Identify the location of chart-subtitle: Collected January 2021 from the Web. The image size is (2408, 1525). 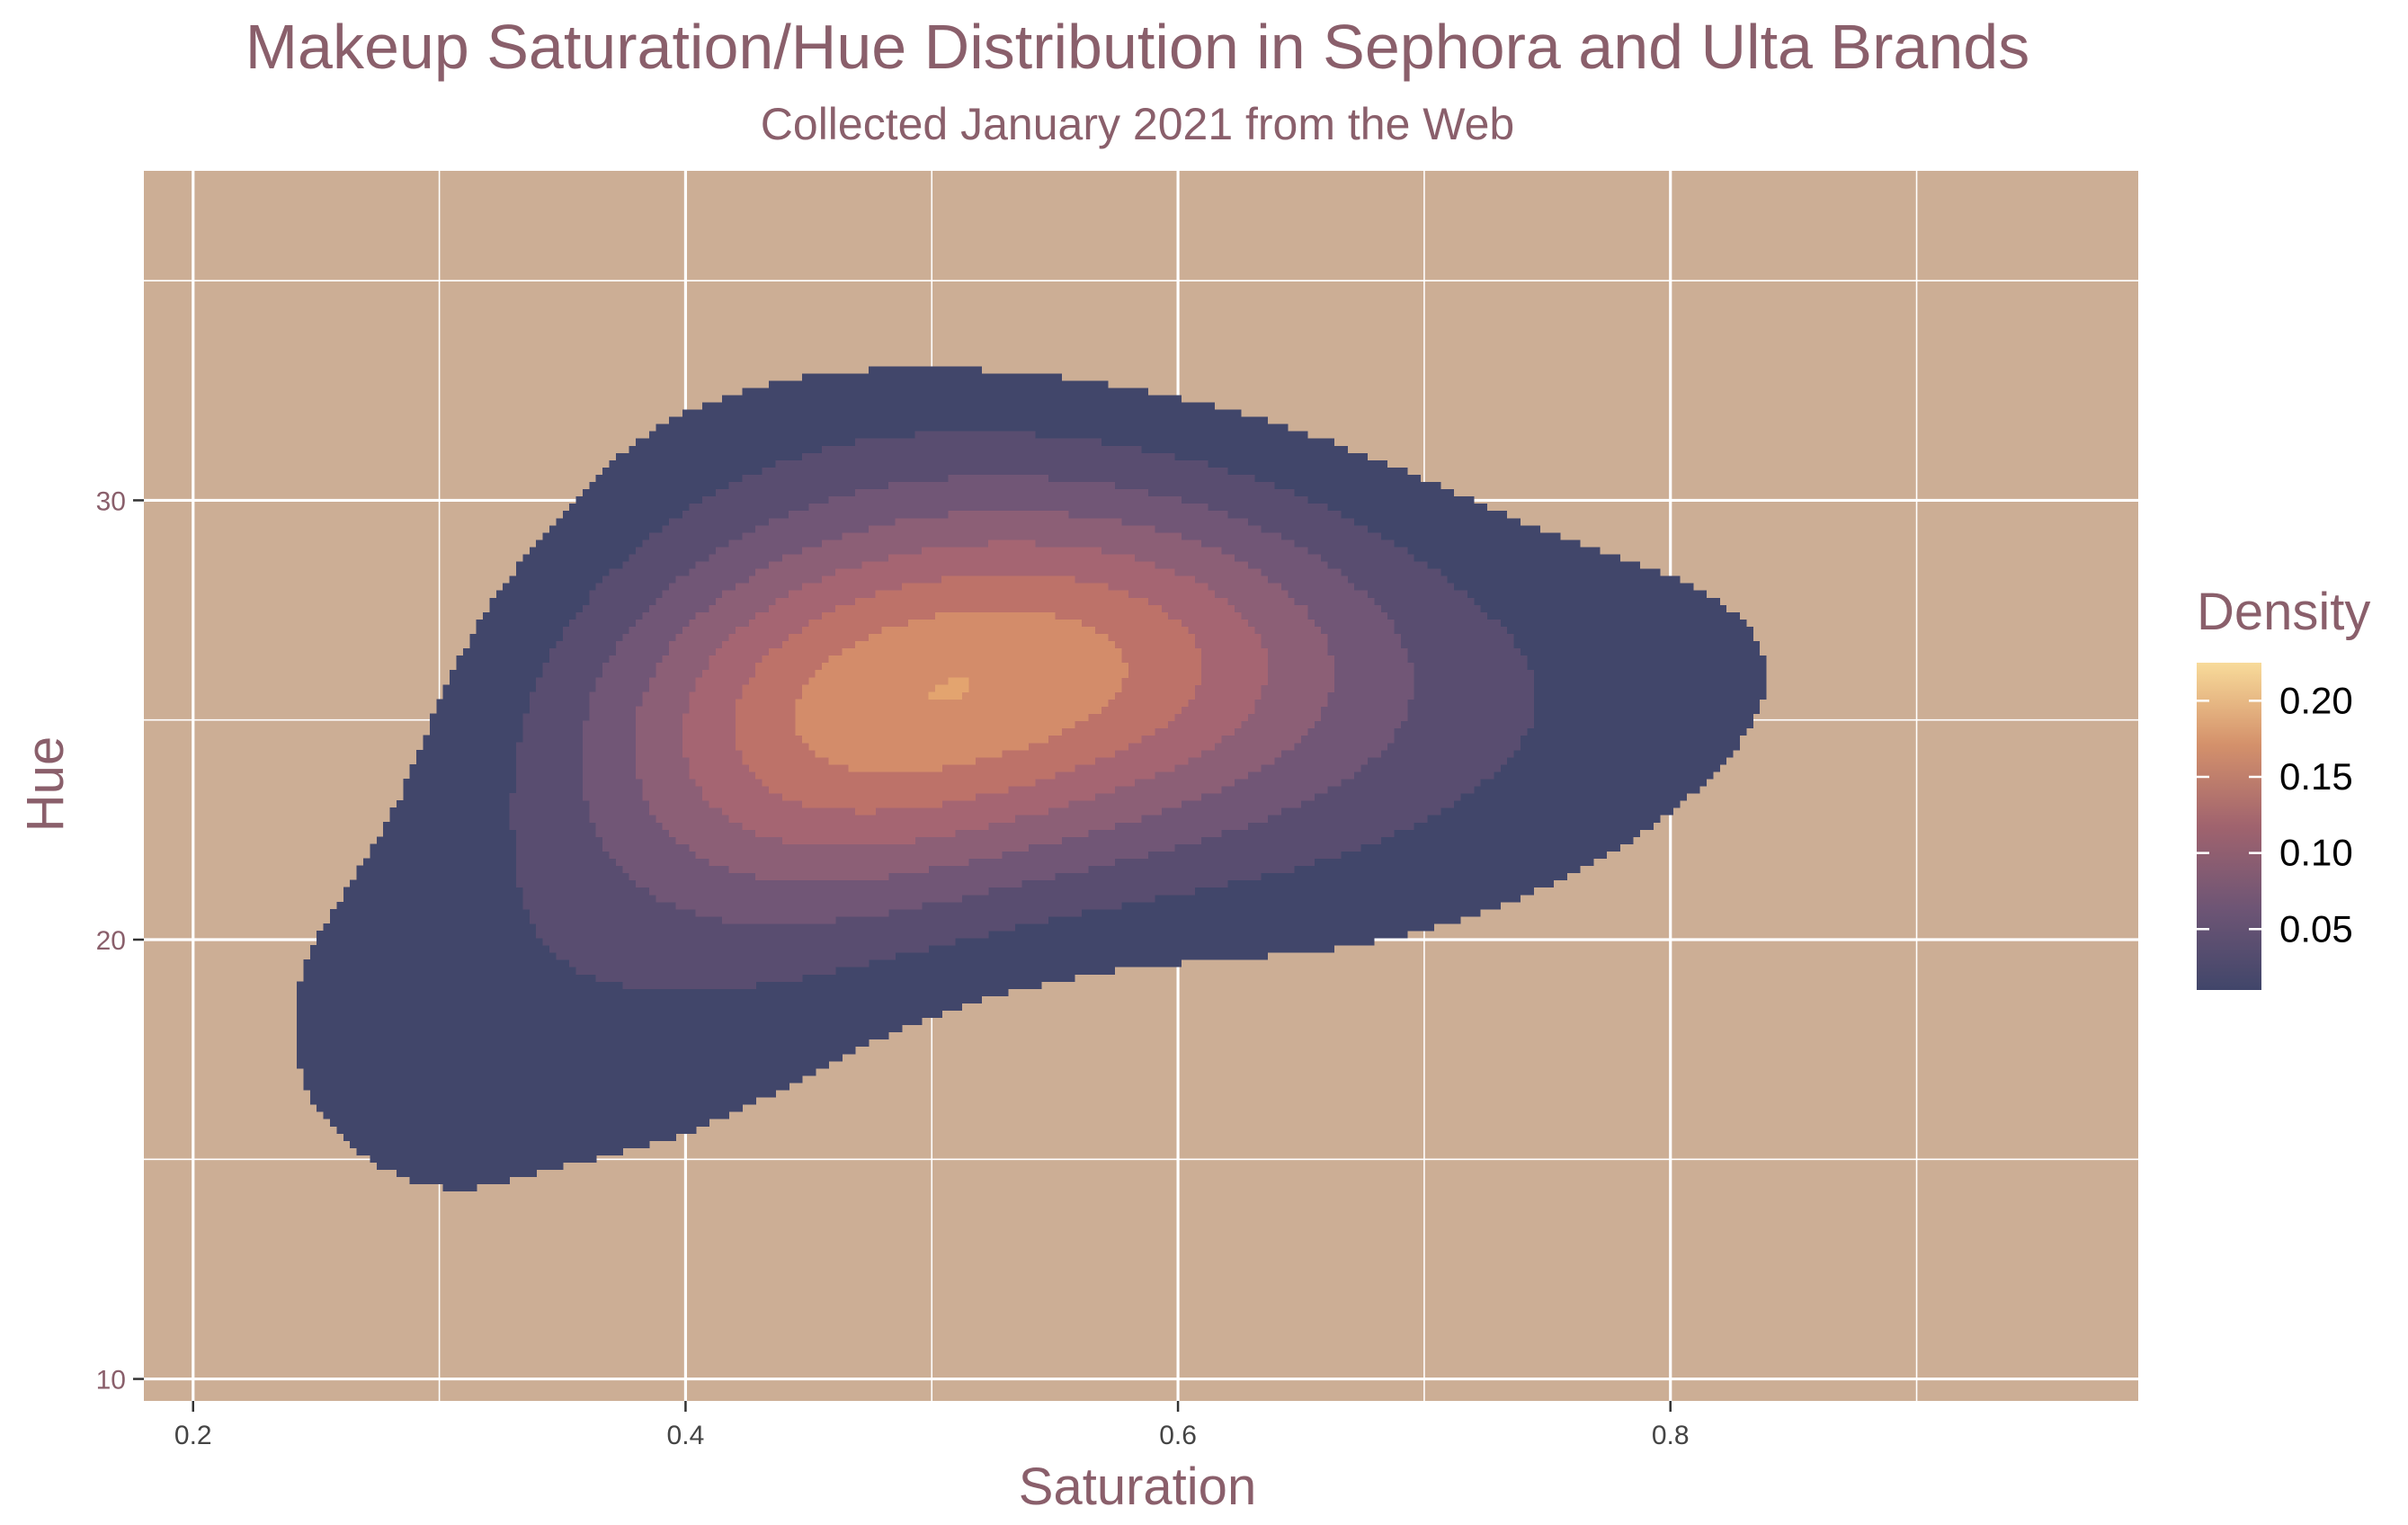
(1137, 124).